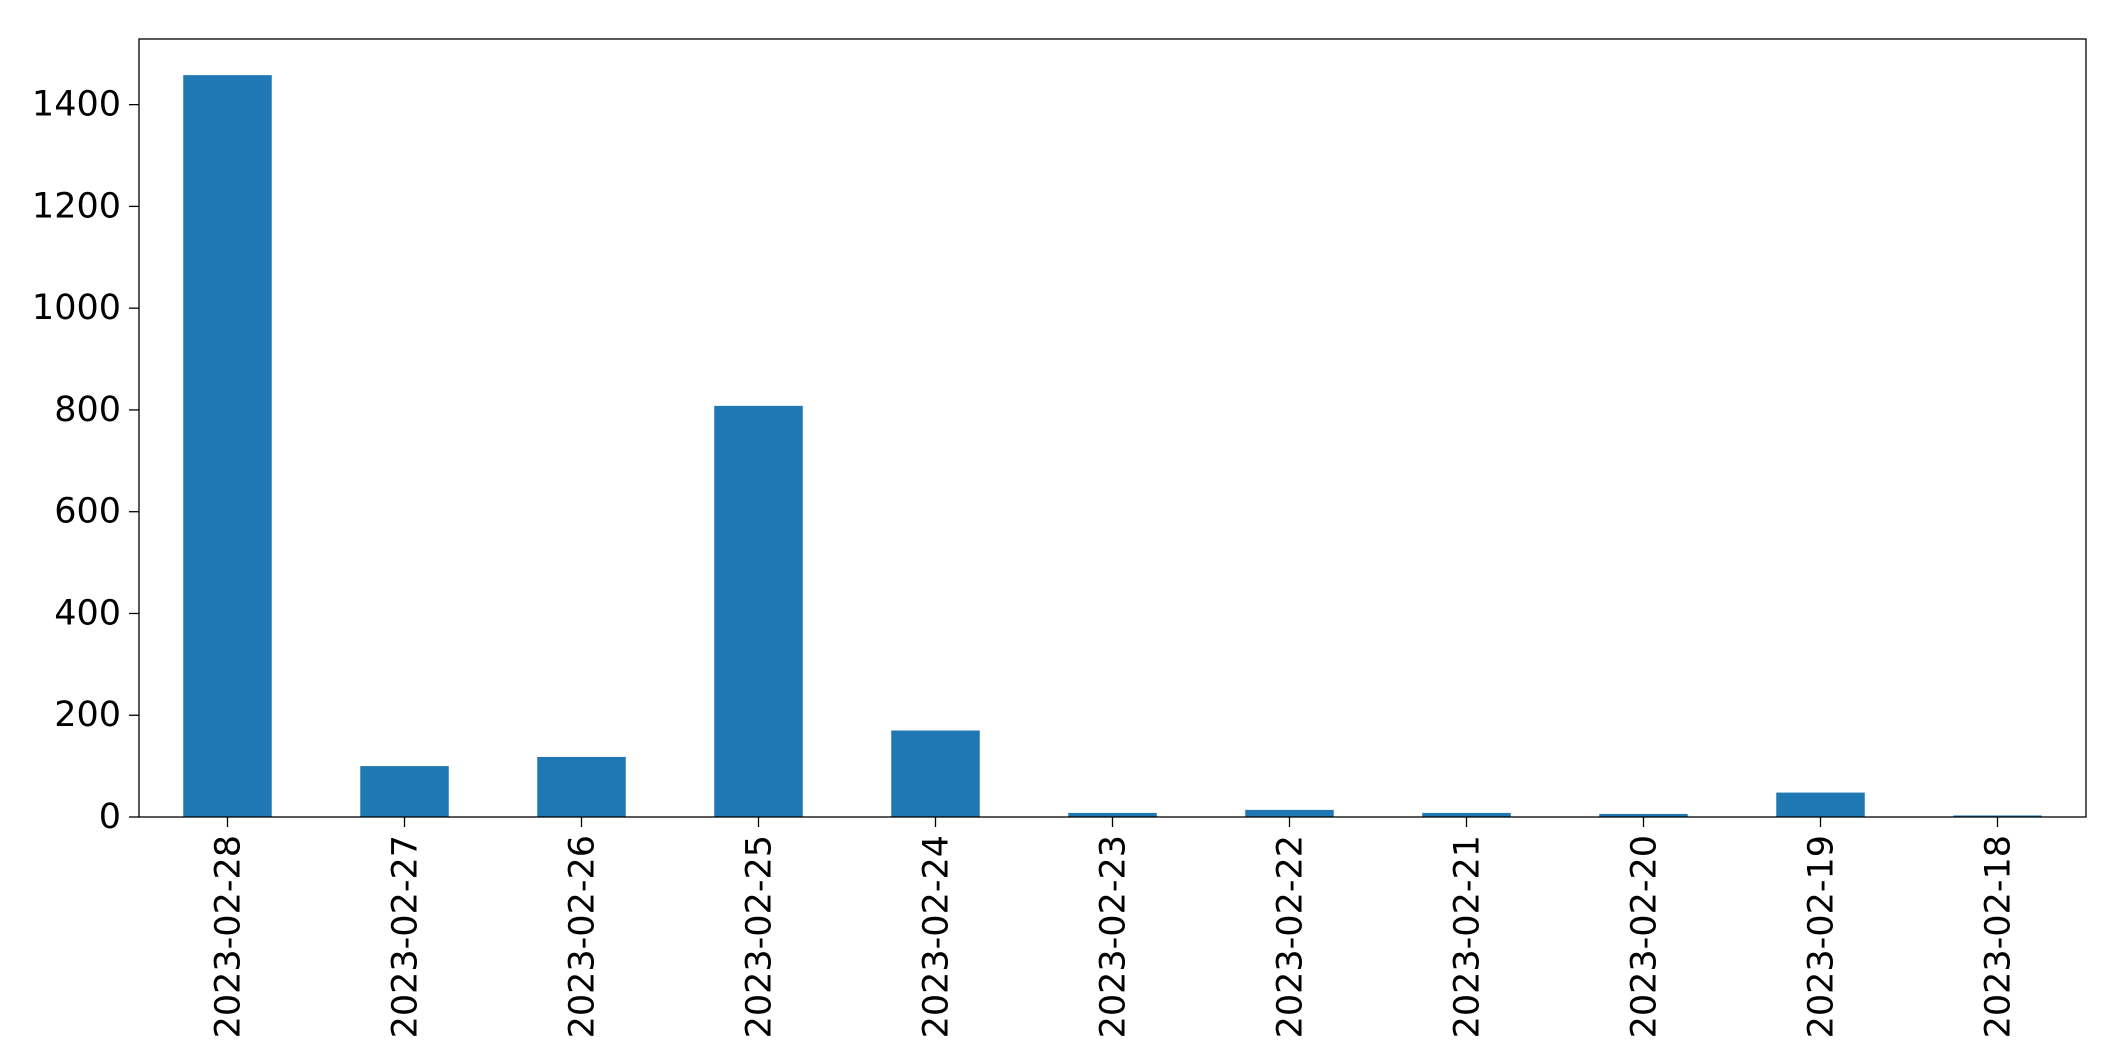 This screenshot has height=1061, width=2115. What do you see at coordinates (1291, 936) in the screenshot?
I see `x-tick-label: 2023-02-22` at bounding box center [1291, 936].